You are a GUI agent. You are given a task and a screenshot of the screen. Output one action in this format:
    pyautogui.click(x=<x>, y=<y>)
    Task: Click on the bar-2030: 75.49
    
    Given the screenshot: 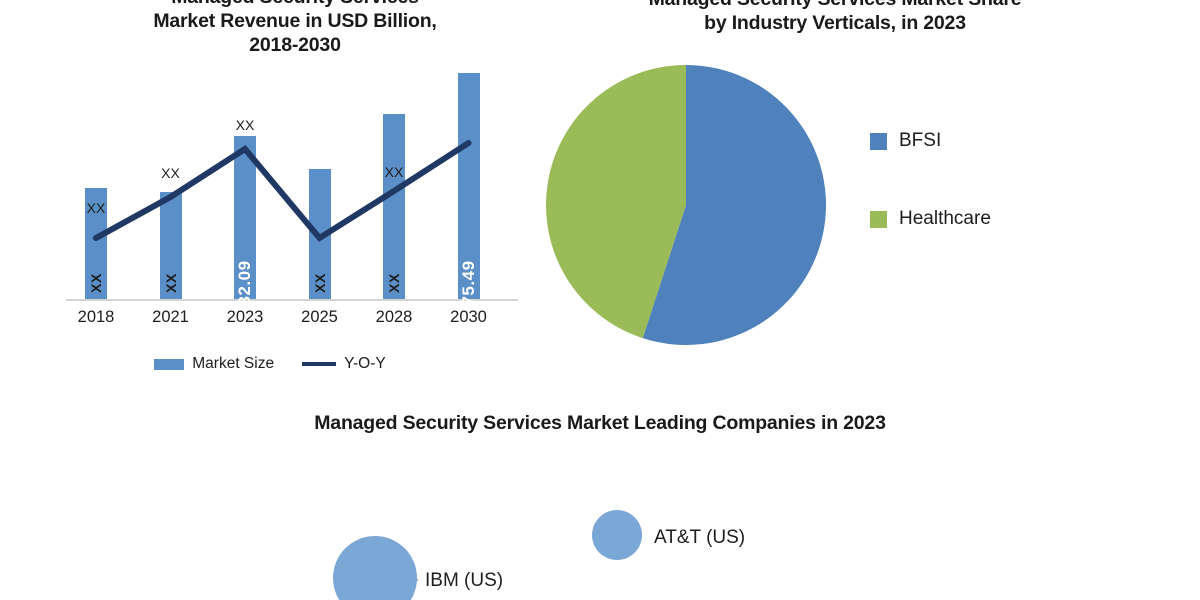 What is the action you would take?
    pyautogui.click(x=468, y=189)
    